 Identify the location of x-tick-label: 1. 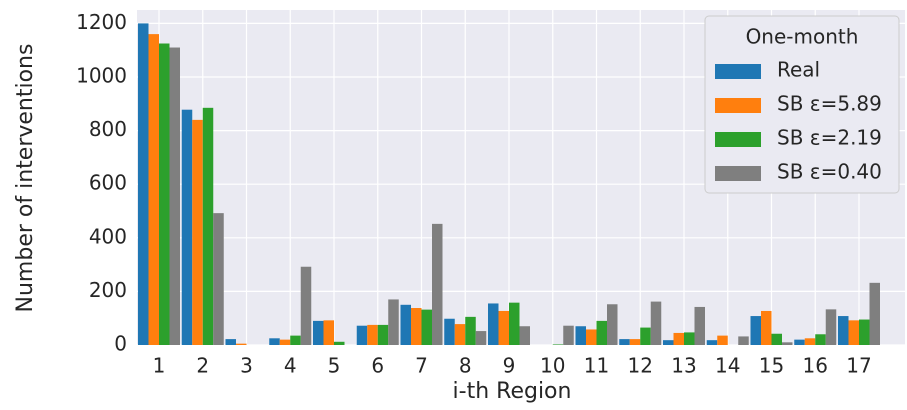
(159, 366).